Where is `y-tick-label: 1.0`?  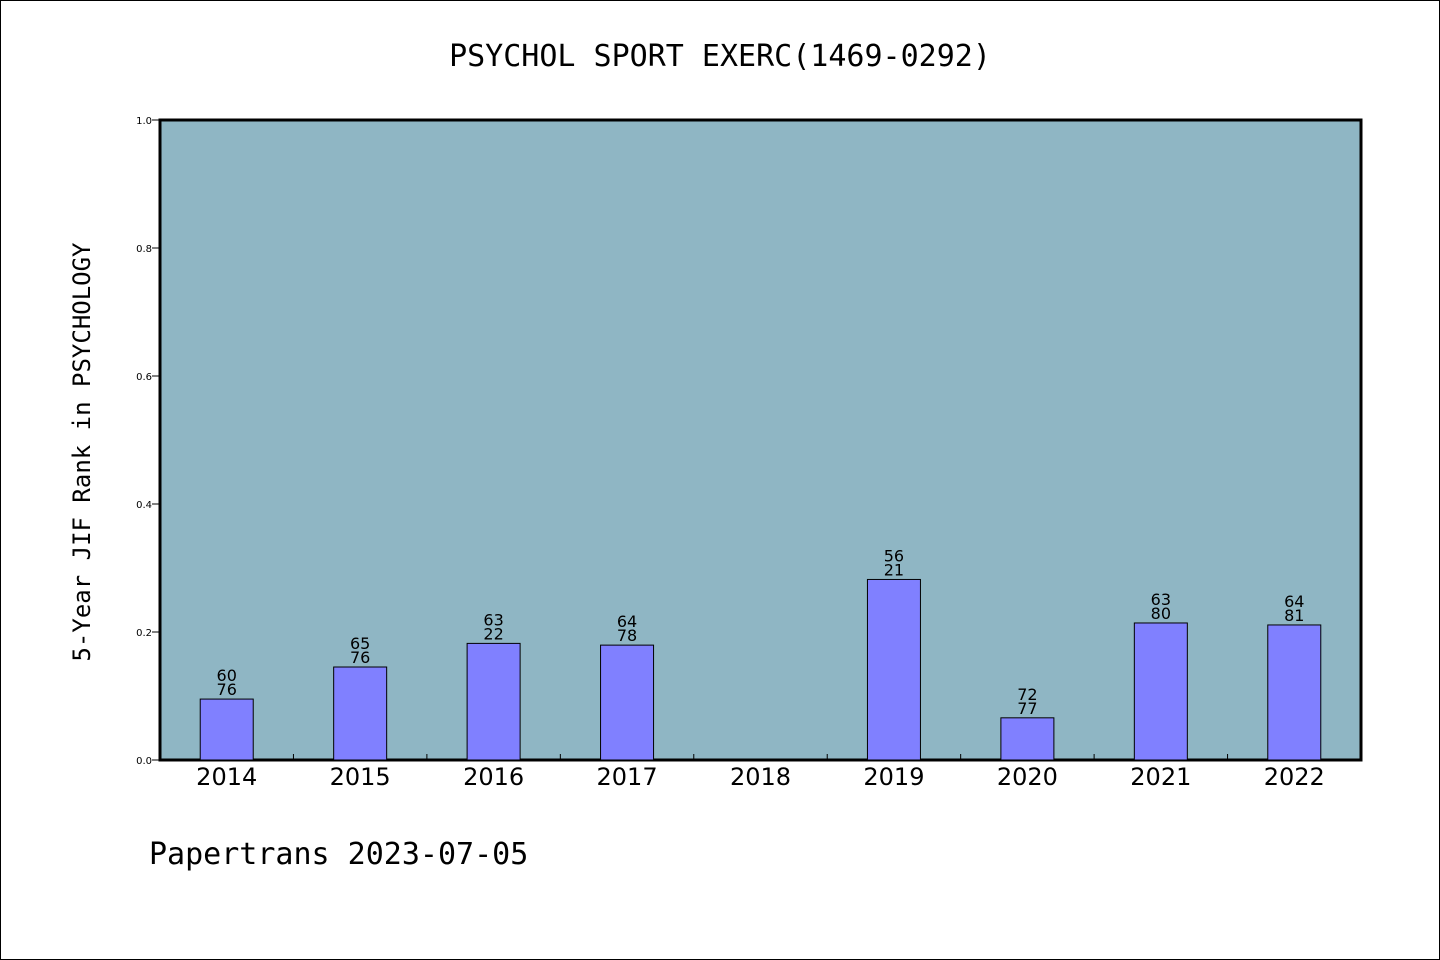
y-tick-label: 1.0 is located at coordinates (144, 121).